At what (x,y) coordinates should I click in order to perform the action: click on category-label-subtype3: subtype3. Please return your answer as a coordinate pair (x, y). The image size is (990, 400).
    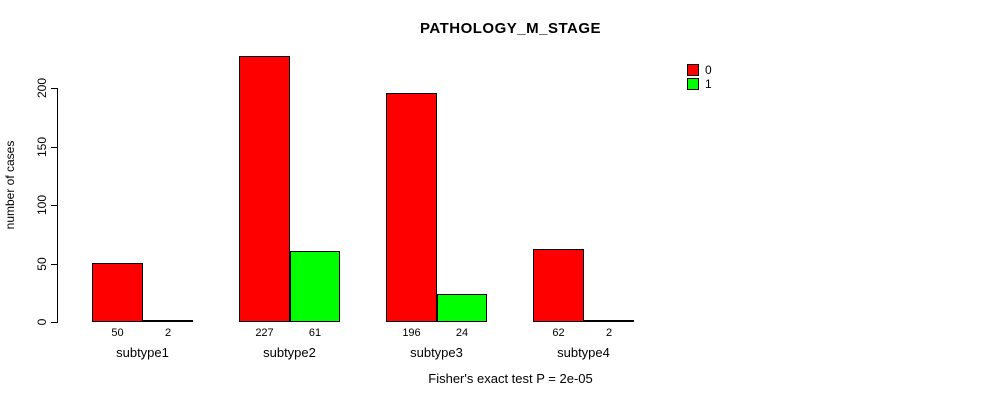
    Looking at the image, I should click on (436, 352).